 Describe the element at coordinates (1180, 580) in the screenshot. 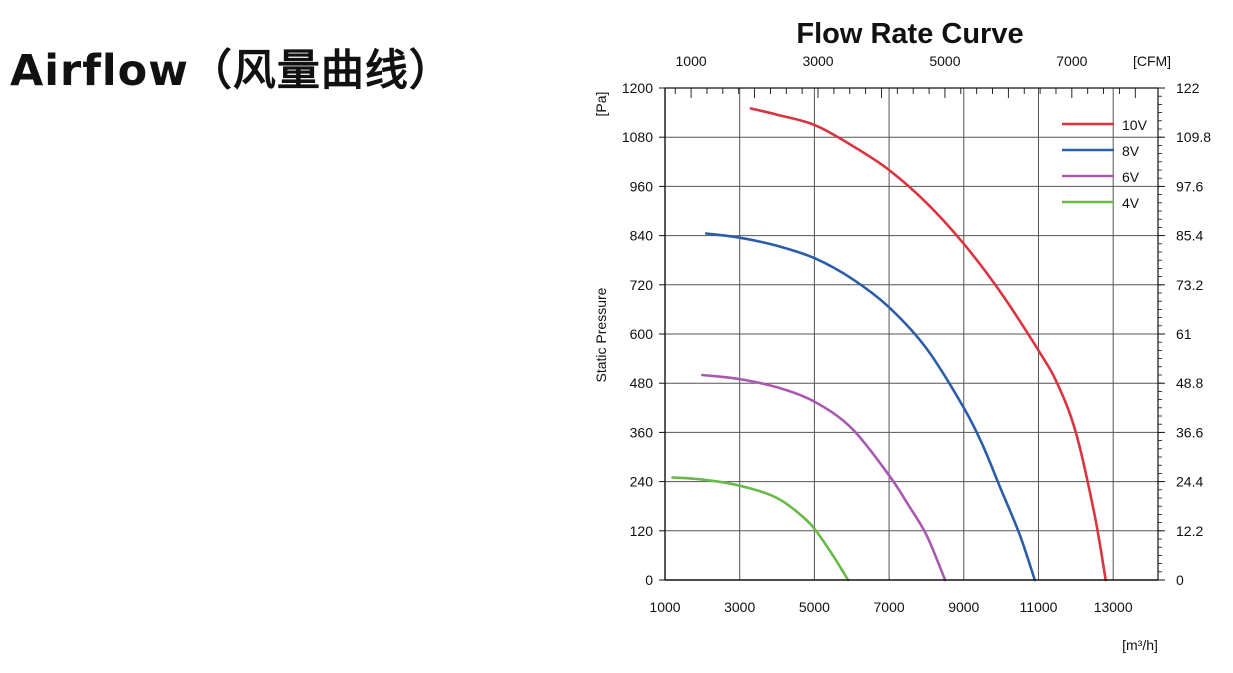

I see `right-tick-label: 0` at that location.